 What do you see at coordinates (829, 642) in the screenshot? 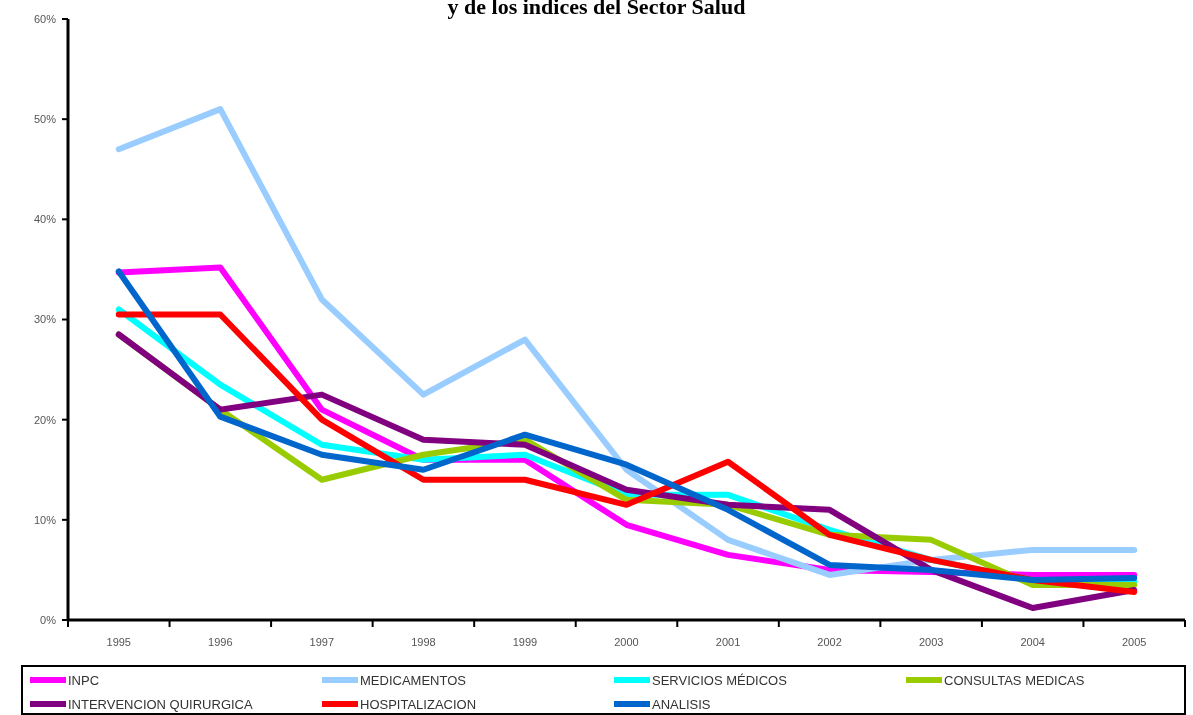
I see `x-tick-label: 2002` at bounding box center [829, 642].